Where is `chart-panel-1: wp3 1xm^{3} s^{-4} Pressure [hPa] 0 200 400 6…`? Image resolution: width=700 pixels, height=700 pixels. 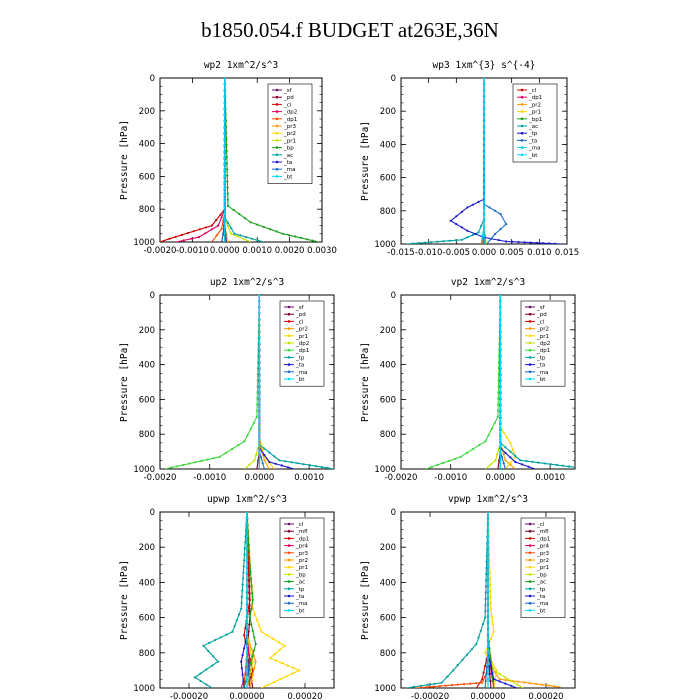 chart-panel-1: wp3 1xm^{3} s^{-4} Pressure [hPa] 0 200 400 6… is located at coordinates (469, 159).